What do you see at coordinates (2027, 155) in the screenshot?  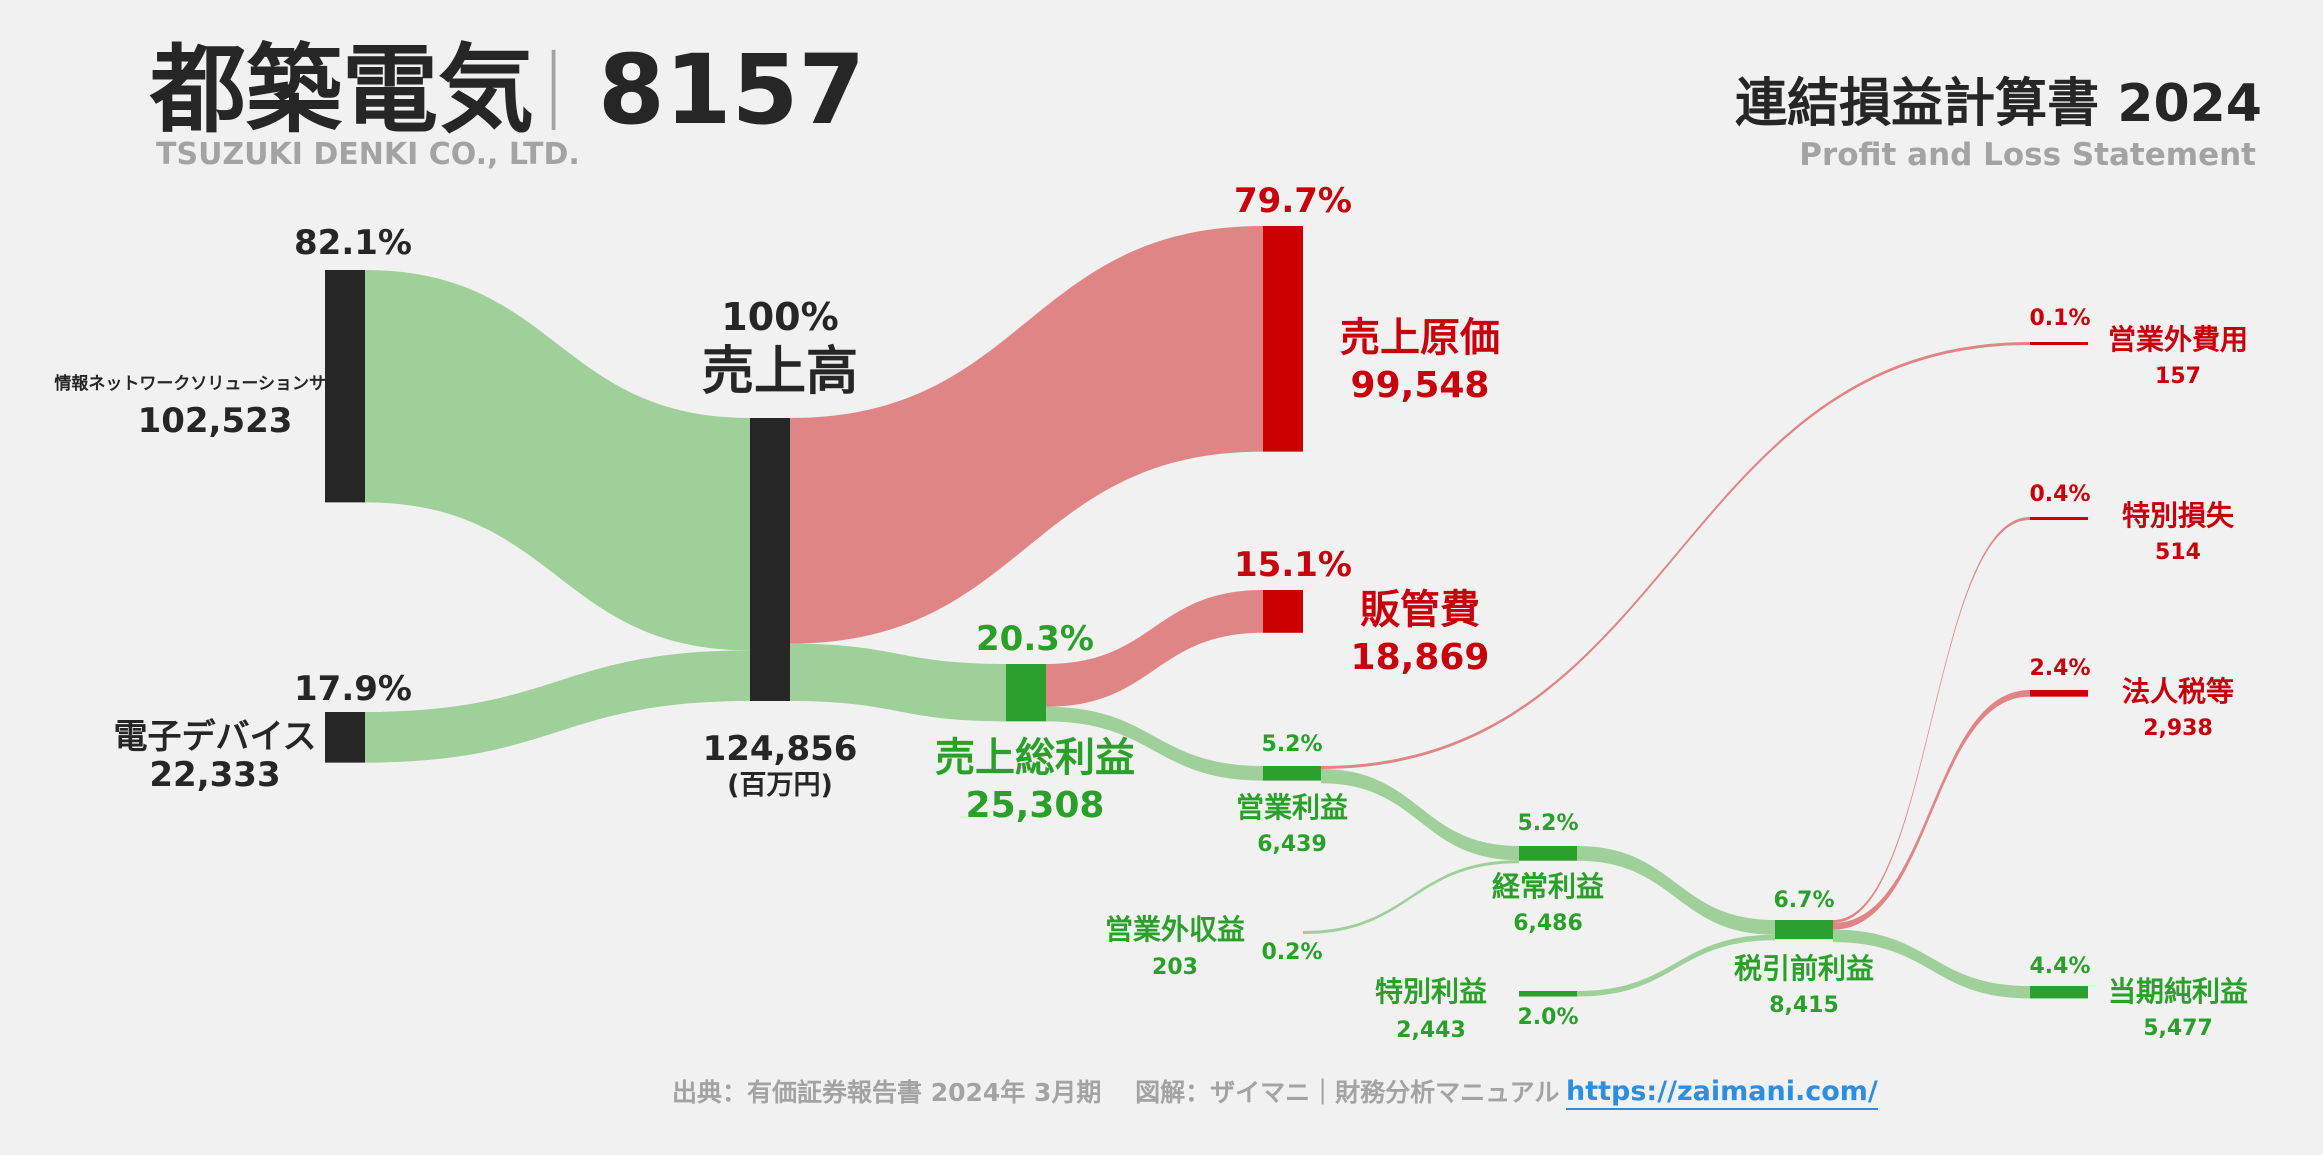 I see `statement-title-en: Profit and Loss Statement` at bounding box center [2027, 155].